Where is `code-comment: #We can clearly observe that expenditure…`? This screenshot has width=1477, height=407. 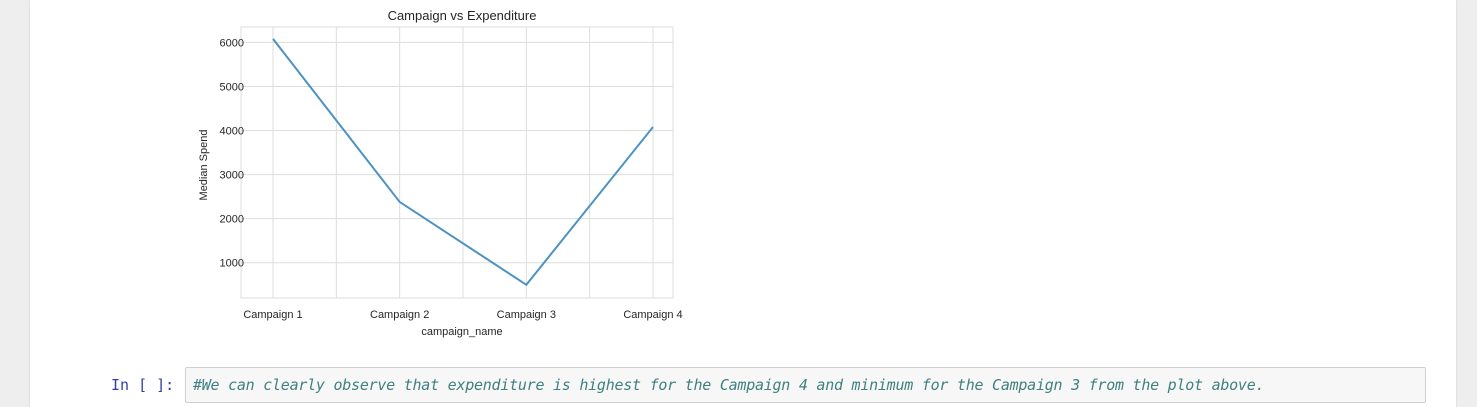 code-comment: #We can clearly observe that expenditure… is located at coordinates (729, 385).